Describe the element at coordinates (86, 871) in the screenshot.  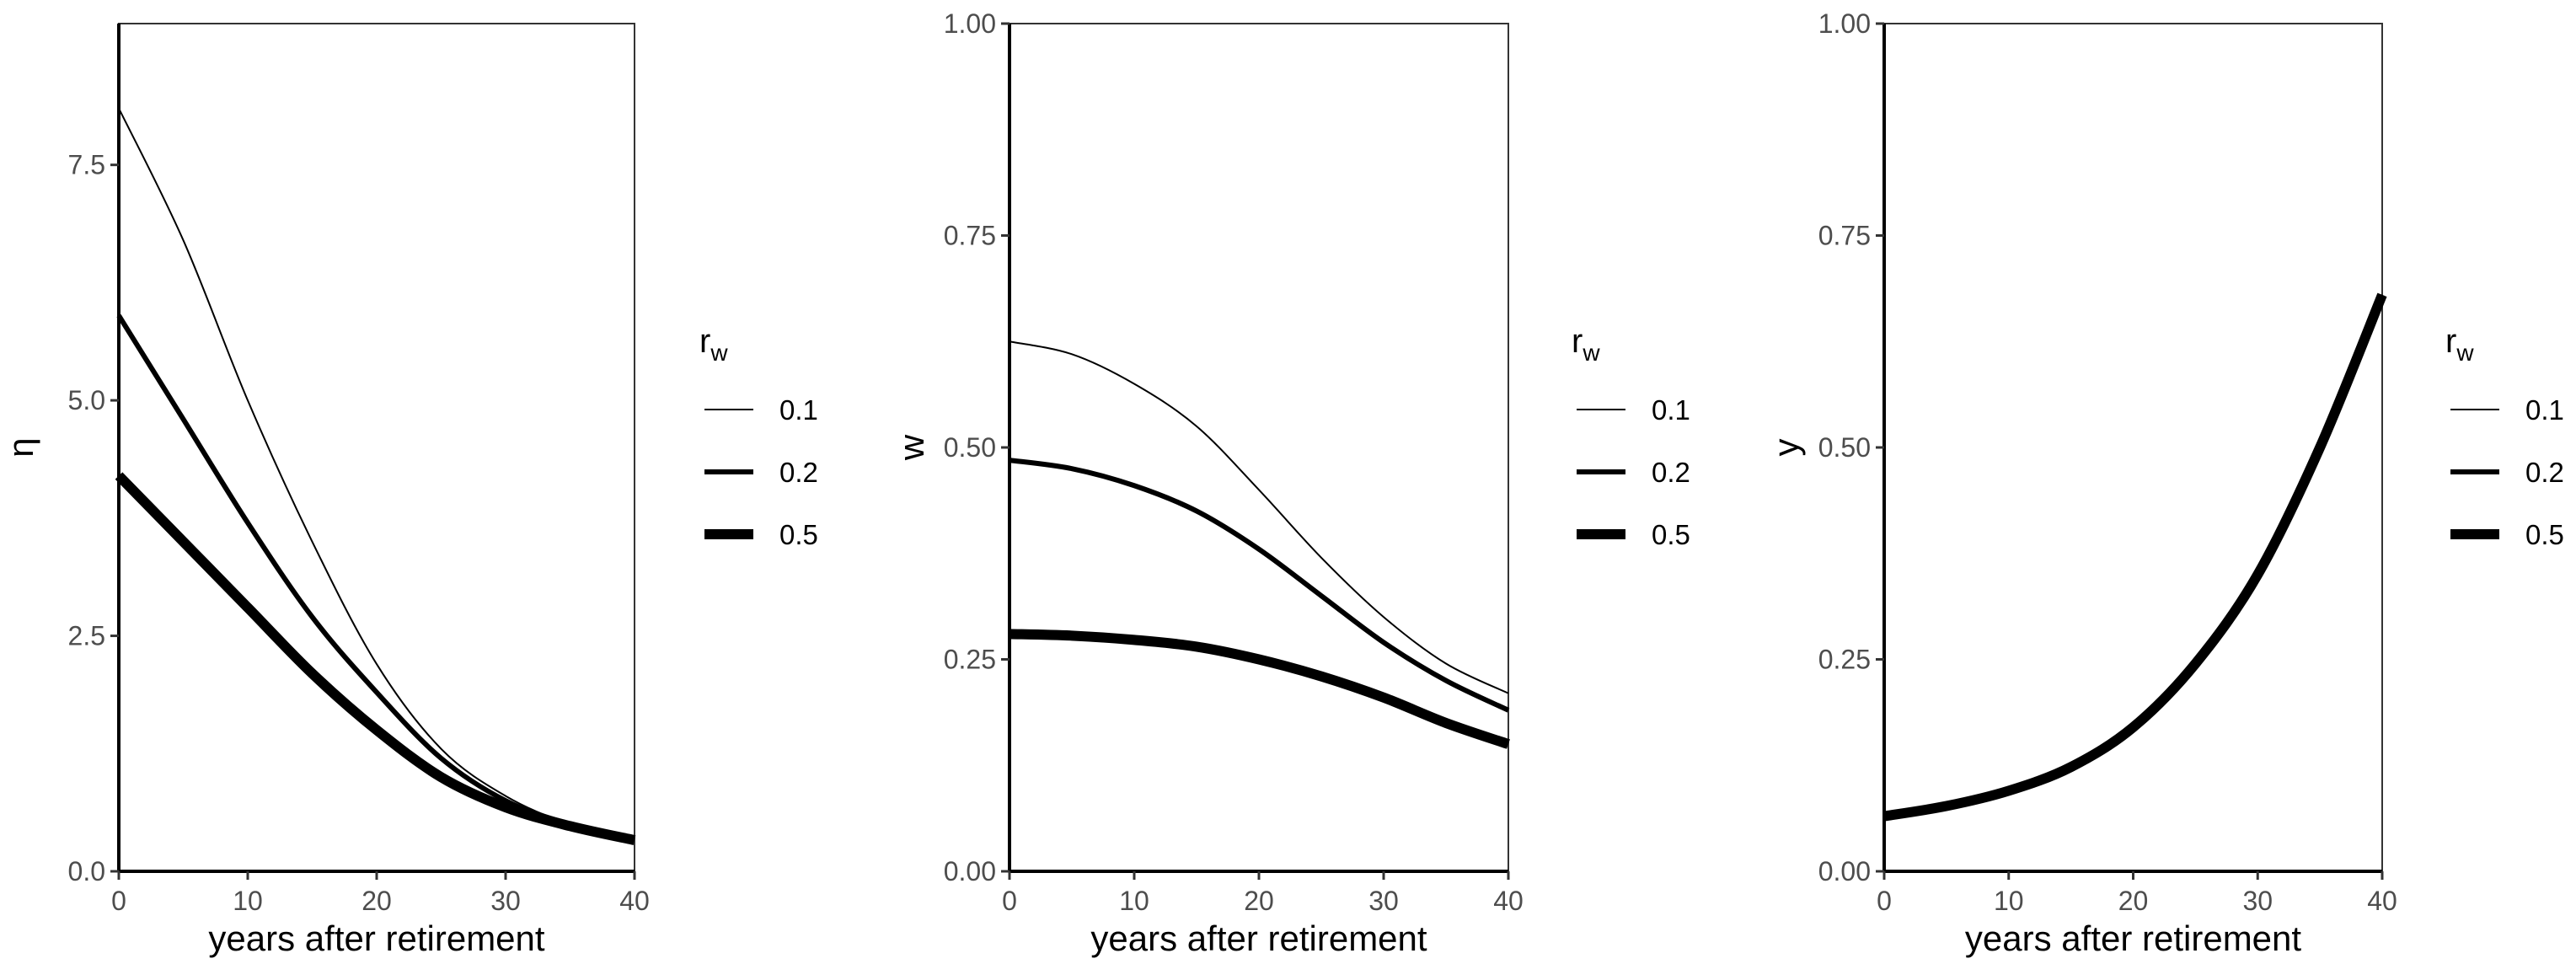
I see `y-tick-label: 0.0` at that location.